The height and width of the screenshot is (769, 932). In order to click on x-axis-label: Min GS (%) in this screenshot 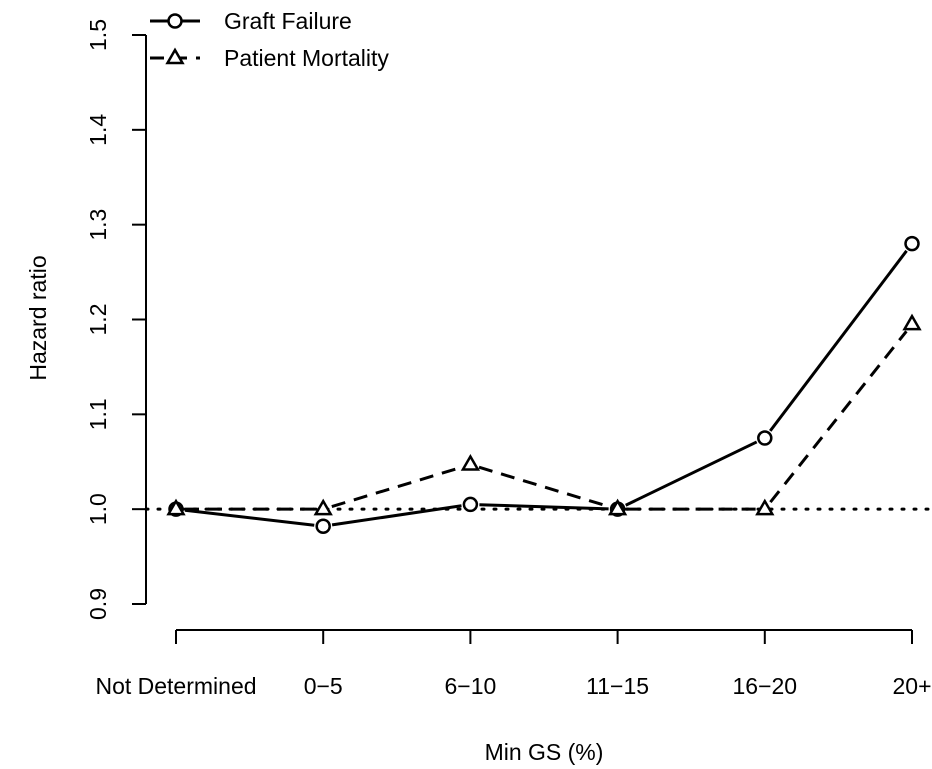, I will do `click(544, 752)`.